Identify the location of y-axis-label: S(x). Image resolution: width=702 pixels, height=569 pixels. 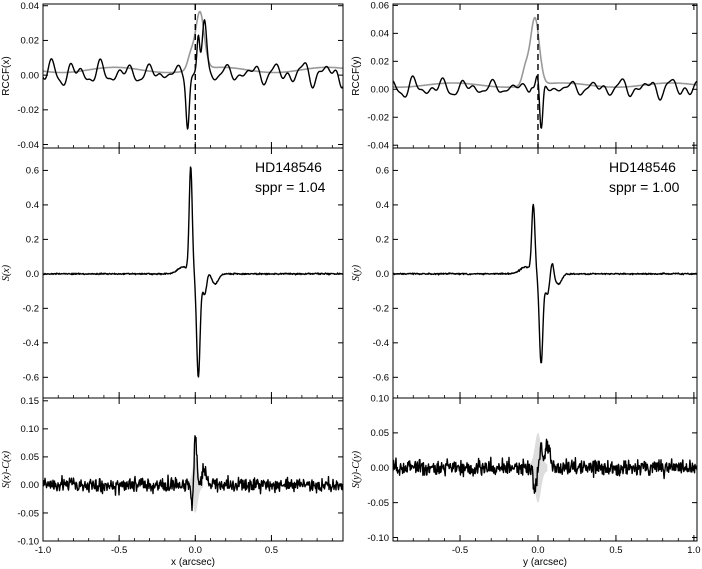
(6, 272).